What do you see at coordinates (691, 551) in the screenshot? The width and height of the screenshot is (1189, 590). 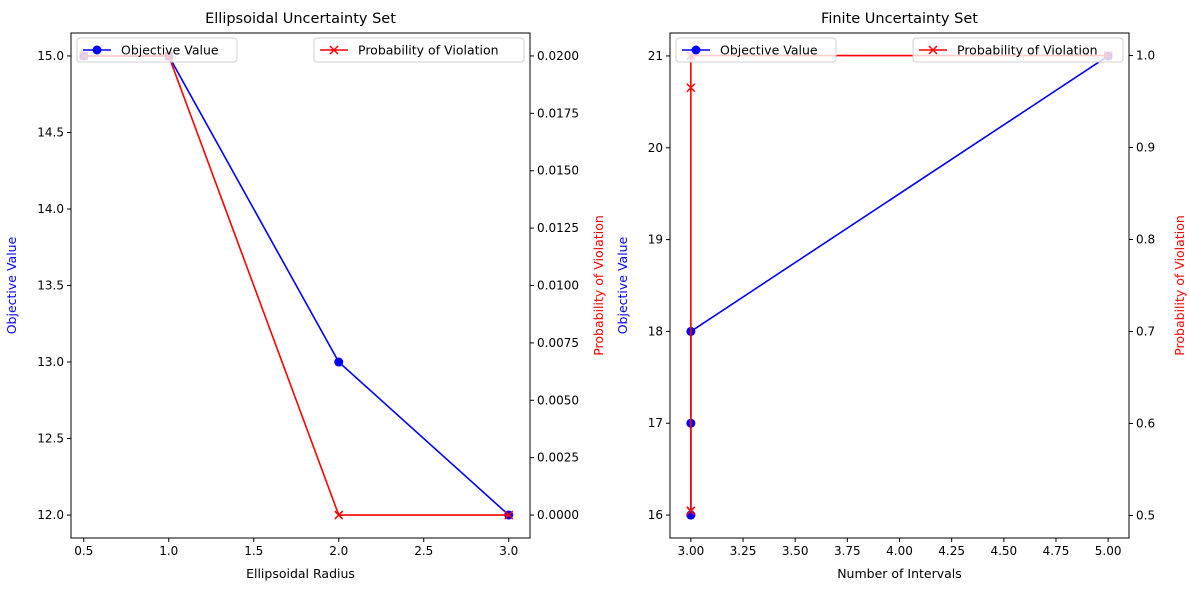 I see `chart1-x-tick-label: 3.00` at bounding box center [691, 551].